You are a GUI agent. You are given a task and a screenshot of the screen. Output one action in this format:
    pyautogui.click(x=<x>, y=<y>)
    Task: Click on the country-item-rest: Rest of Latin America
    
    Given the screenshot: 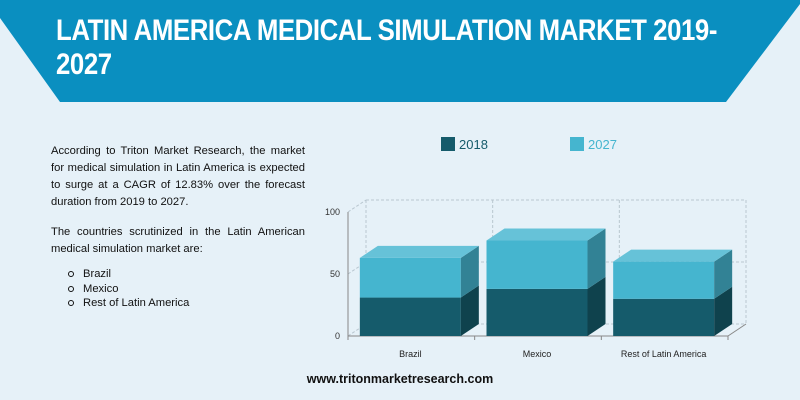 What is the action you would take?
    pyautogui.click(x=119, y=303)
    